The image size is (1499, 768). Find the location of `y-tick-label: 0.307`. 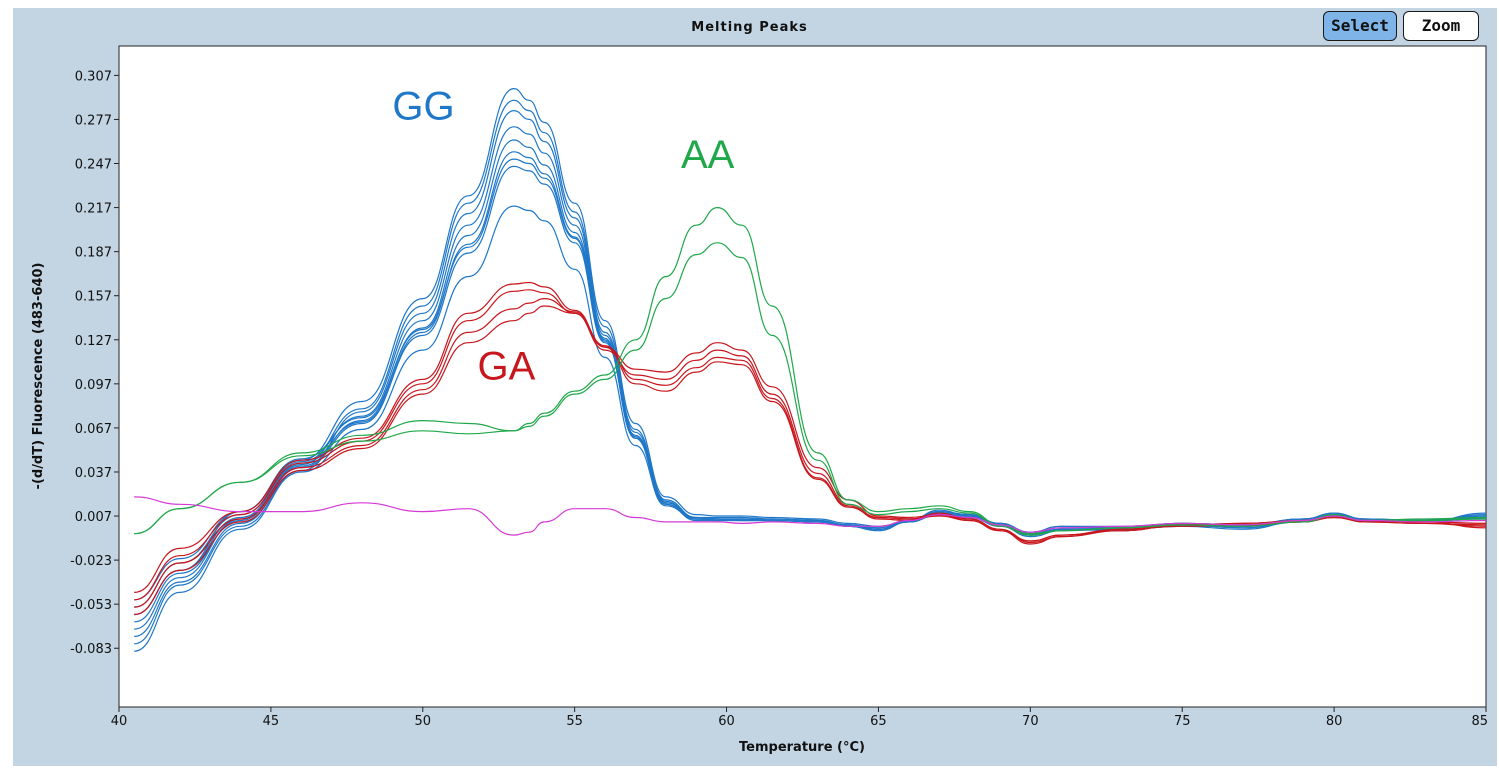

y-tick-label: 0.307 is located at coordinates (93, 76).